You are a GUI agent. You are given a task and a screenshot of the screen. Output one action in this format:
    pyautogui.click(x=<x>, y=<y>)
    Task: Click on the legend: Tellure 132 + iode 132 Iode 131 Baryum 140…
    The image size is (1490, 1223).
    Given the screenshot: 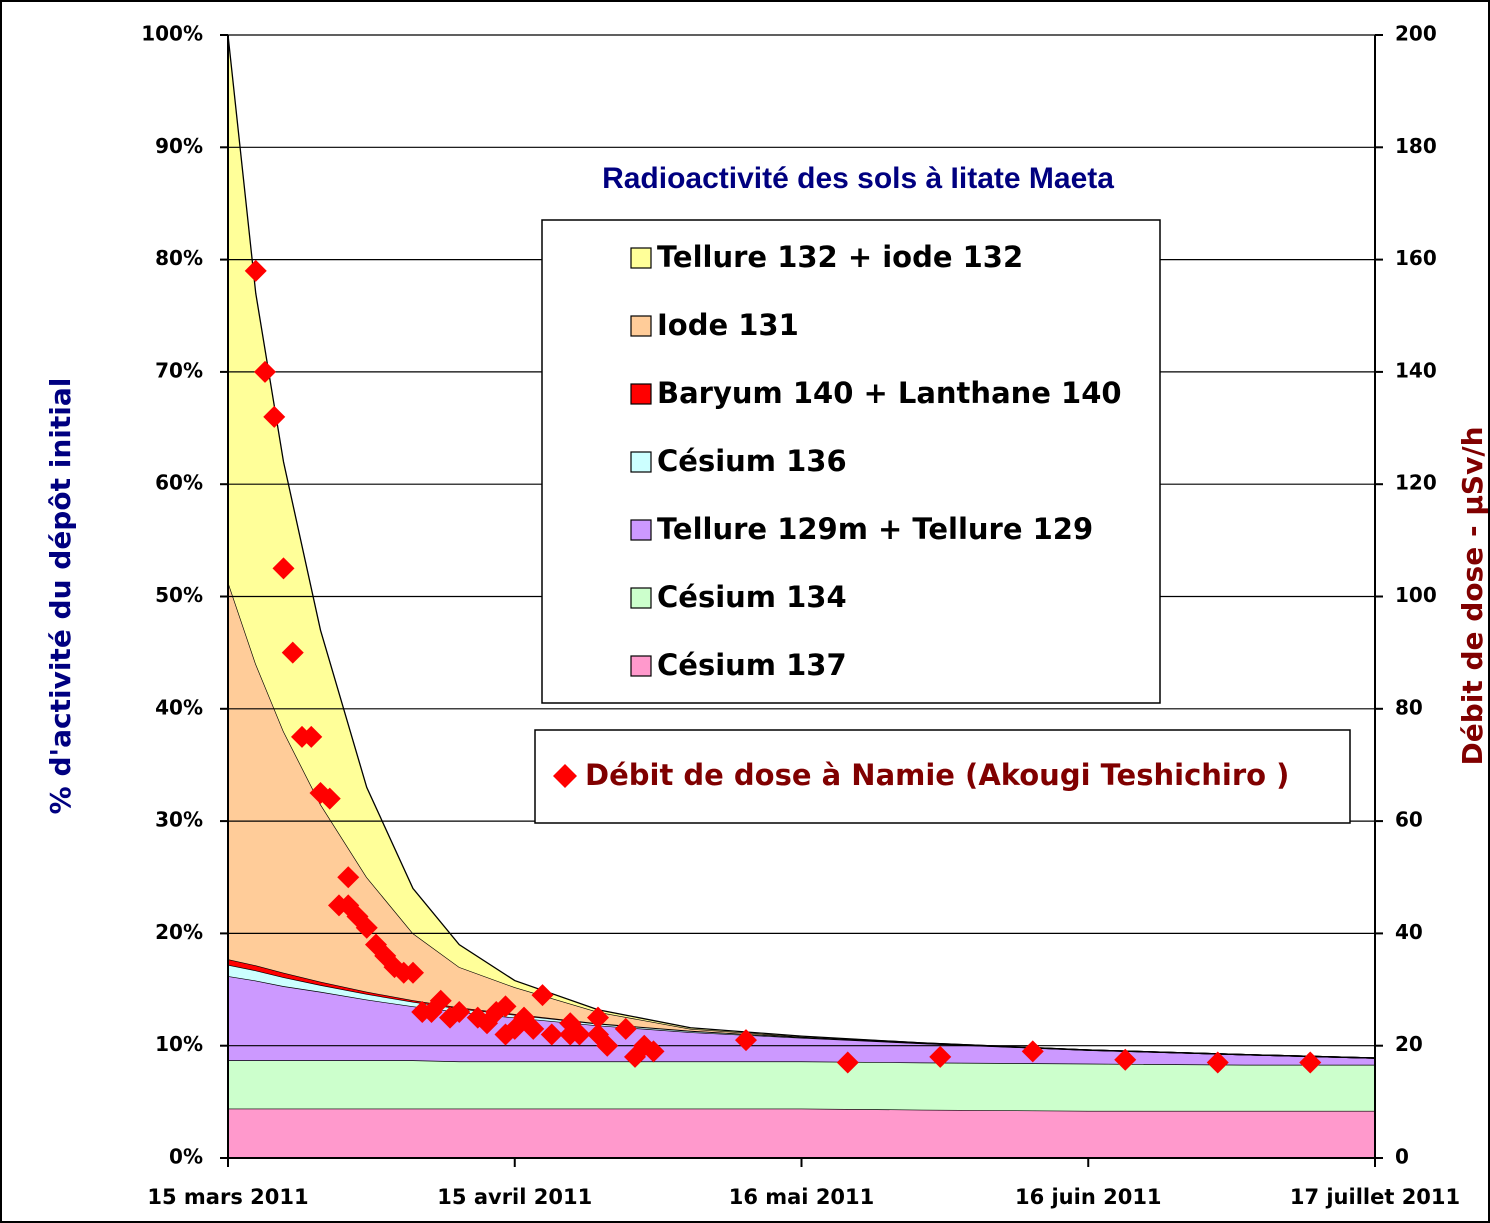 What is the action you would take?
    pyautogui.click(x=876, y=461)
    